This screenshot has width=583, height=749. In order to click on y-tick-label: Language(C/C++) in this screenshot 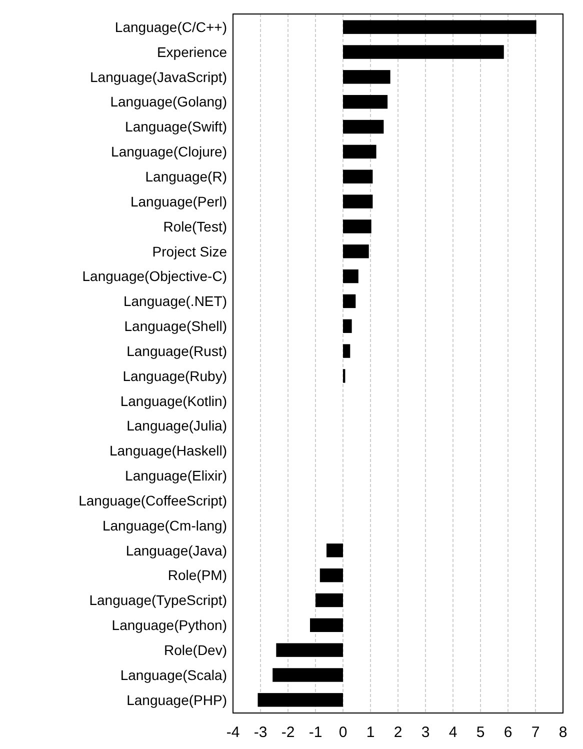, I will do `click(170, 26)`.